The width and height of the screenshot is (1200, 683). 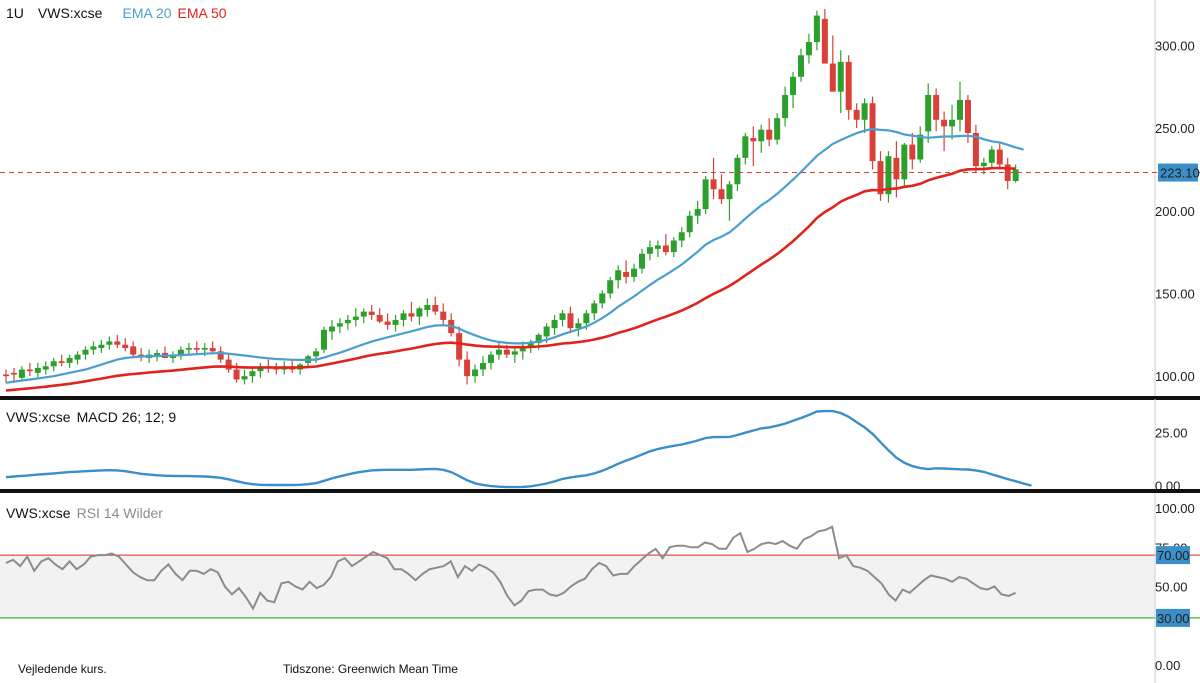 I want to click on rsi-level-label: 30.00, so click(x=1173, y=618).